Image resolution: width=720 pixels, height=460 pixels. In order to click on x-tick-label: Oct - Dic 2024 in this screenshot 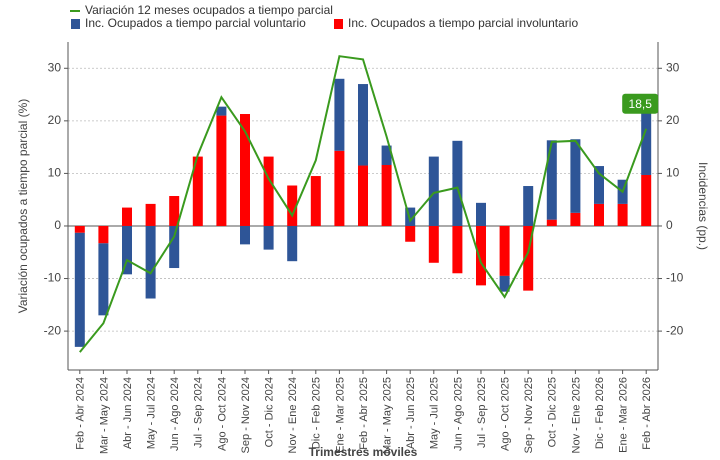, I will do `click(270, 412)`.